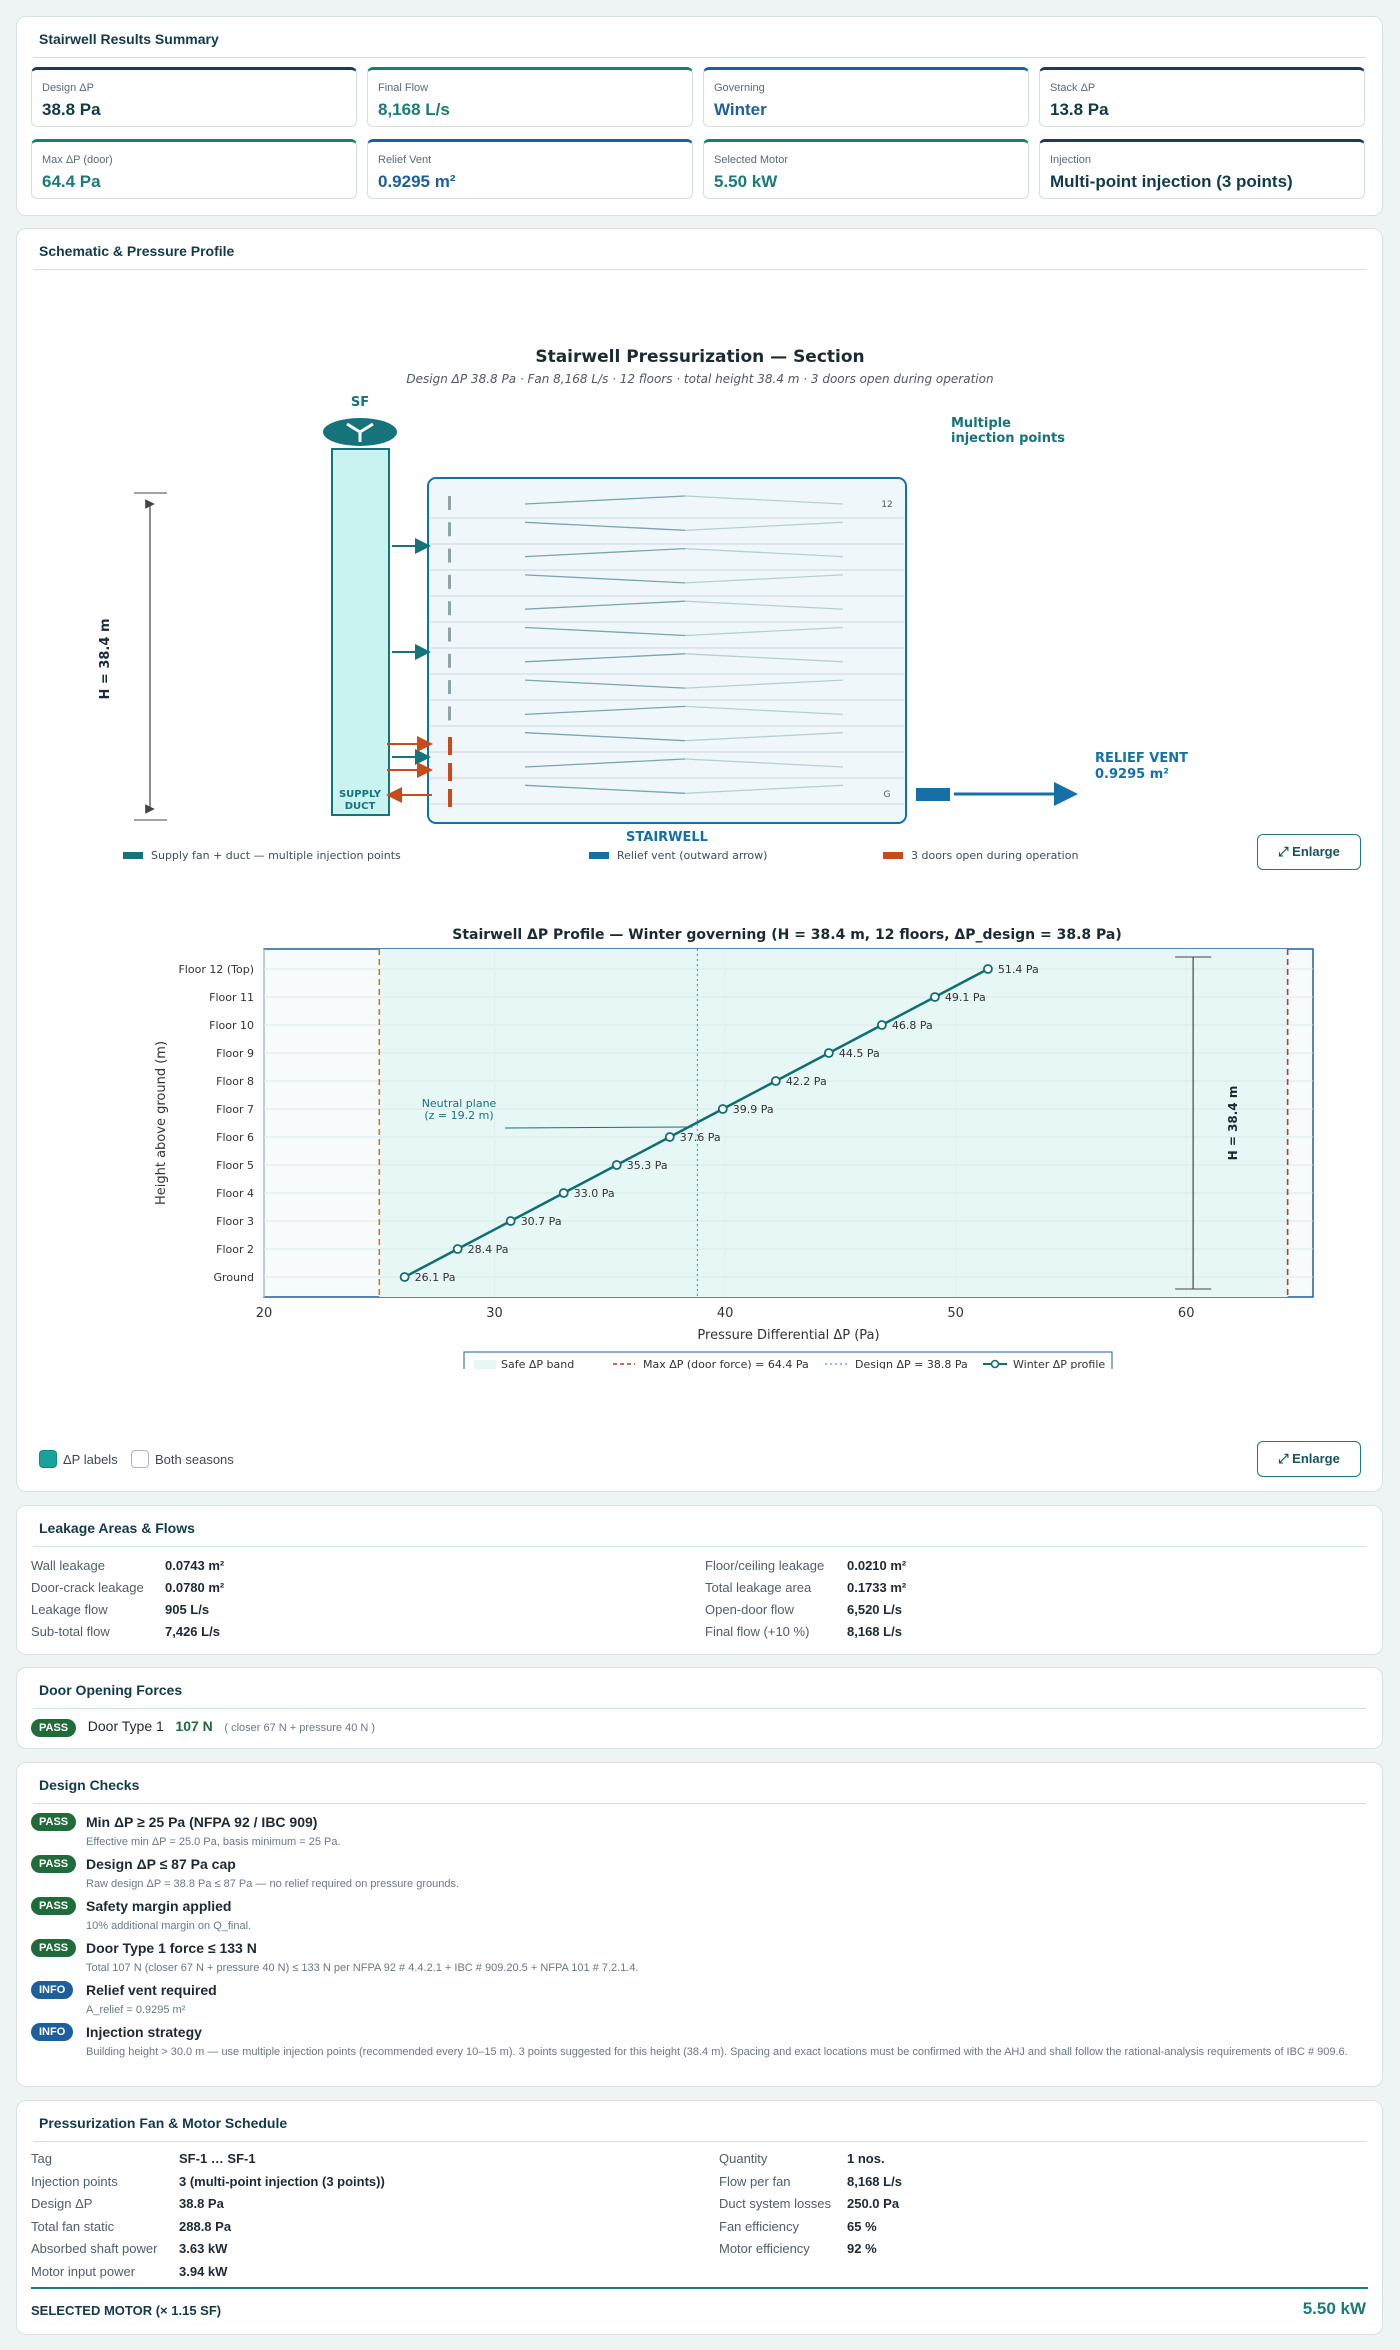  What do you see at coordinates (48, 1459) in the screenshot?
I see `dp-labels-checkbox` at bounding box center [48, 1459].